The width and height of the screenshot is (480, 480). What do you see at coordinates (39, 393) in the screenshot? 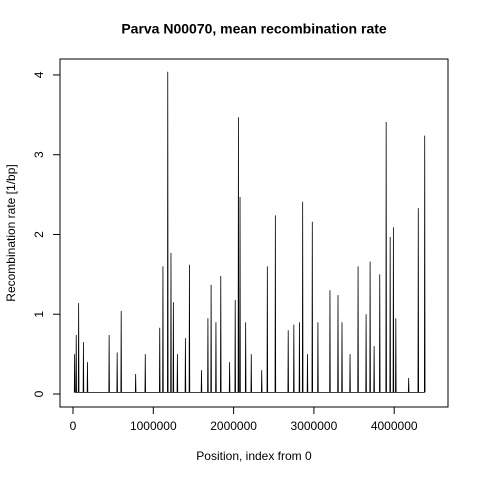
I see `y-tick-label: 0` at bounding box center [39, 393].